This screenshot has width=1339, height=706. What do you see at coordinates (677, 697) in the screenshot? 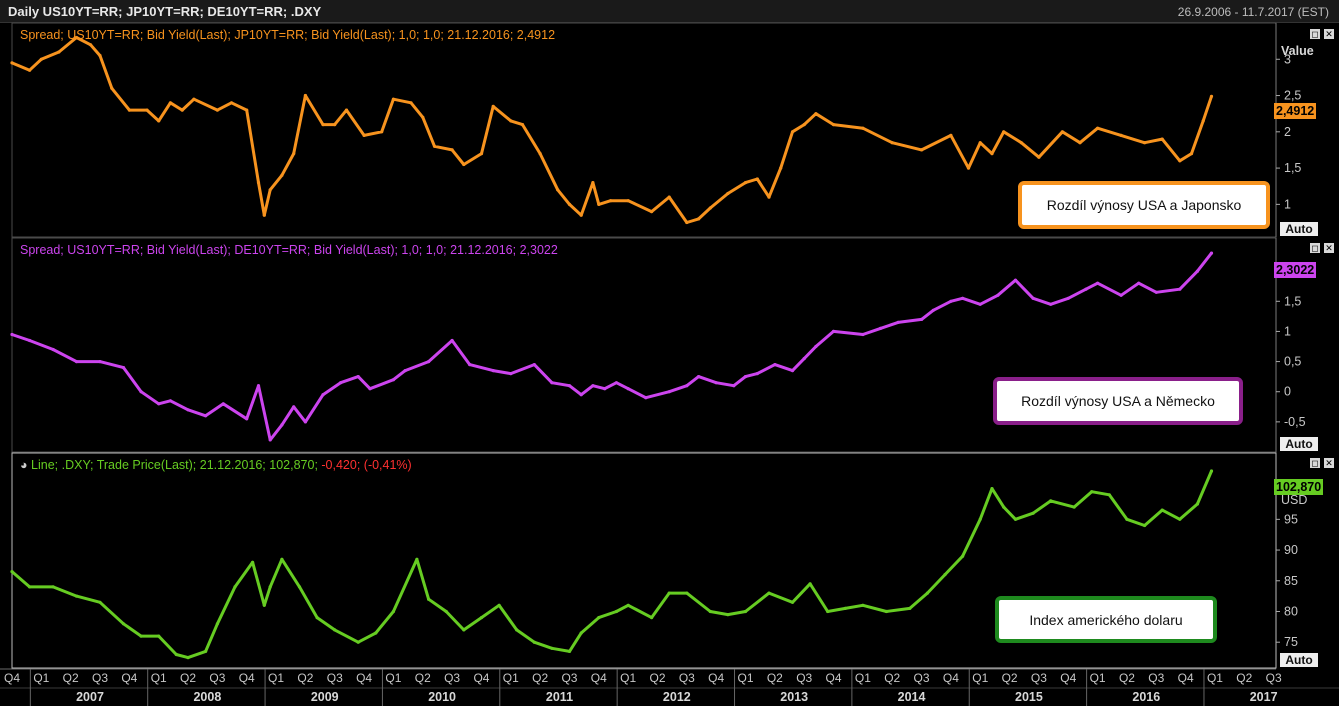
I see `x-year-label-2012: 2012` at bounding box center [677, 697].